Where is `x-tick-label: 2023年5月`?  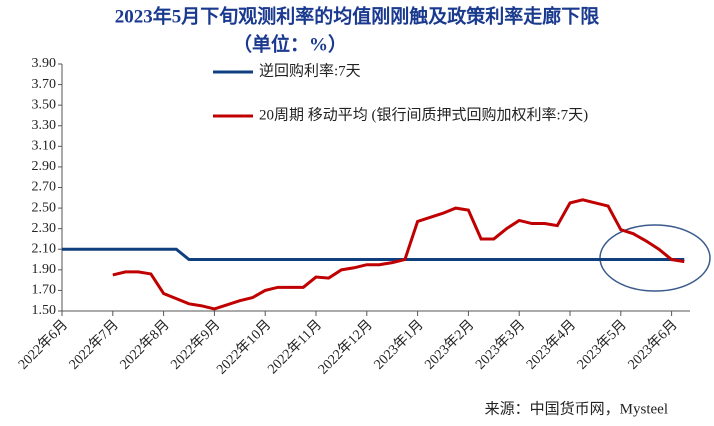
x-tick-label: 2023年5月 is located at coordinates (602, 345).